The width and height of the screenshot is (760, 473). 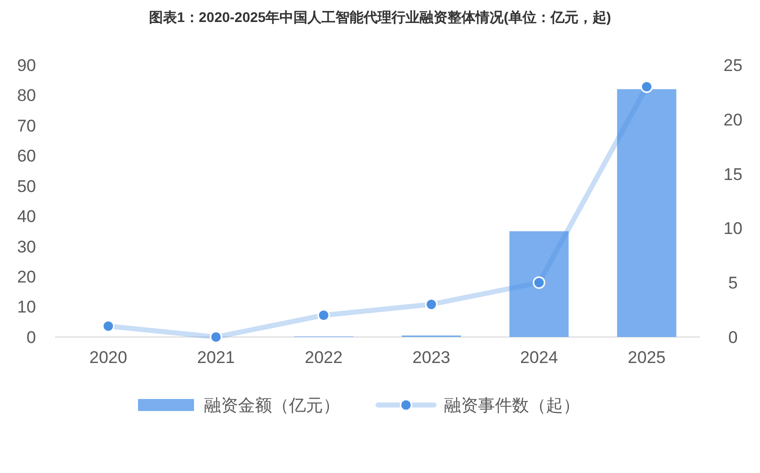 I want to click on y-tick-label: 50, so click(x=26, y=186).